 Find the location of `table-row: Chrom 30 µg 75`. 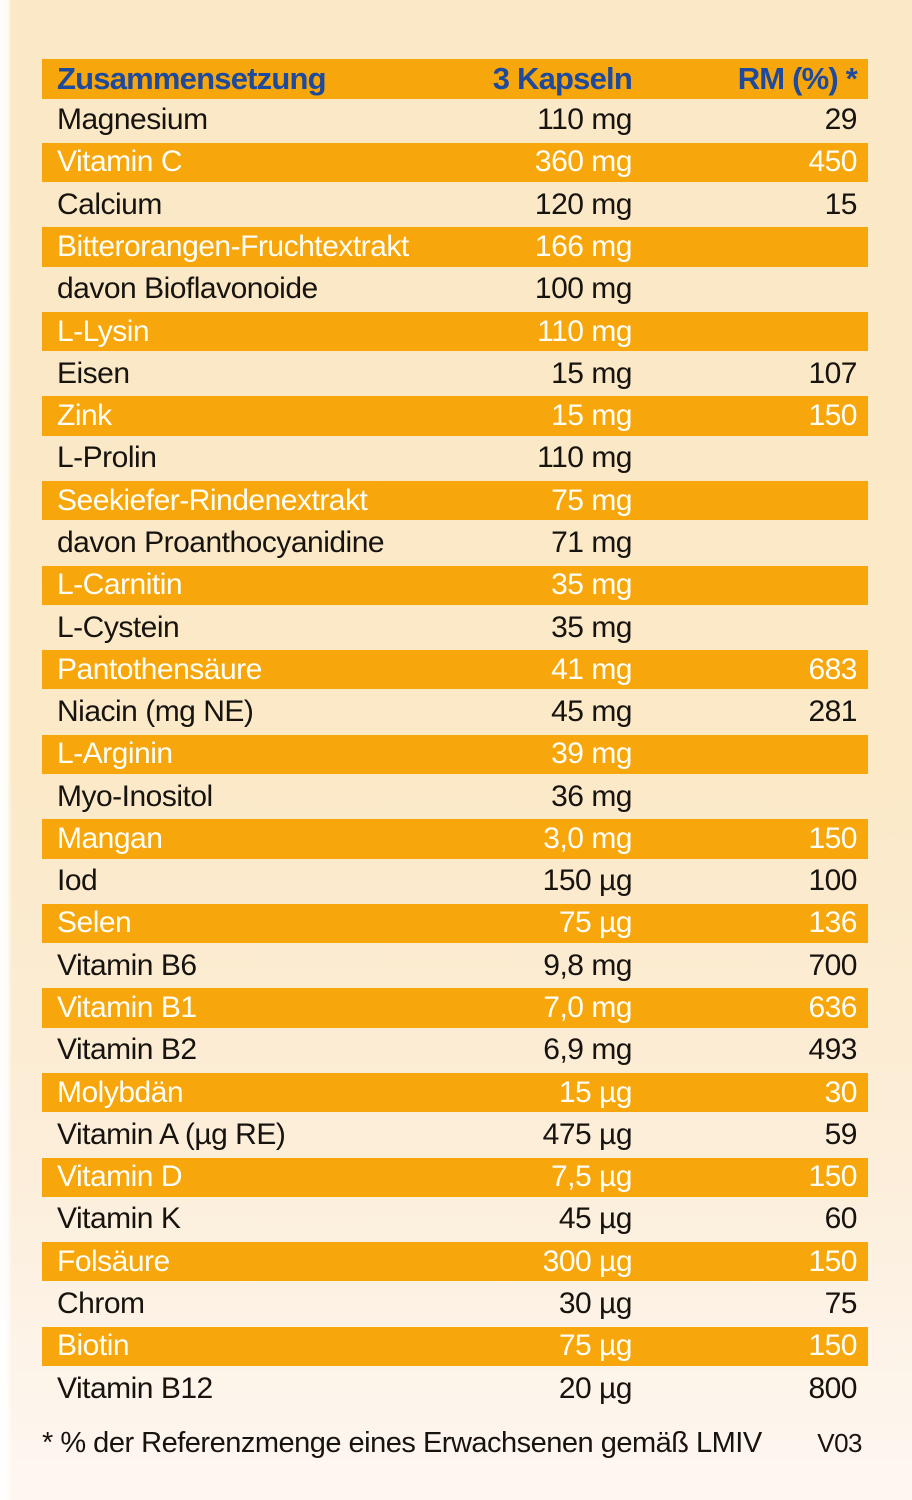

table-row: Chrom 30 µg 75 is located at coordinates (455, 1304).